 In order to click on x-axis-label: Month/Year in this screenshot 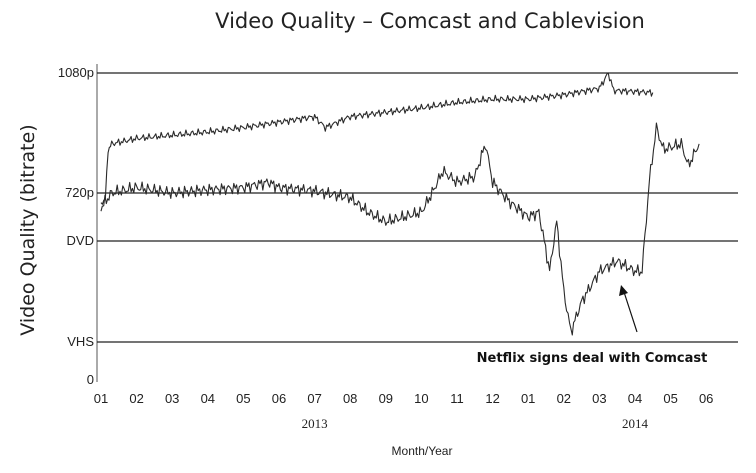, I will do `click(422, 451)`.